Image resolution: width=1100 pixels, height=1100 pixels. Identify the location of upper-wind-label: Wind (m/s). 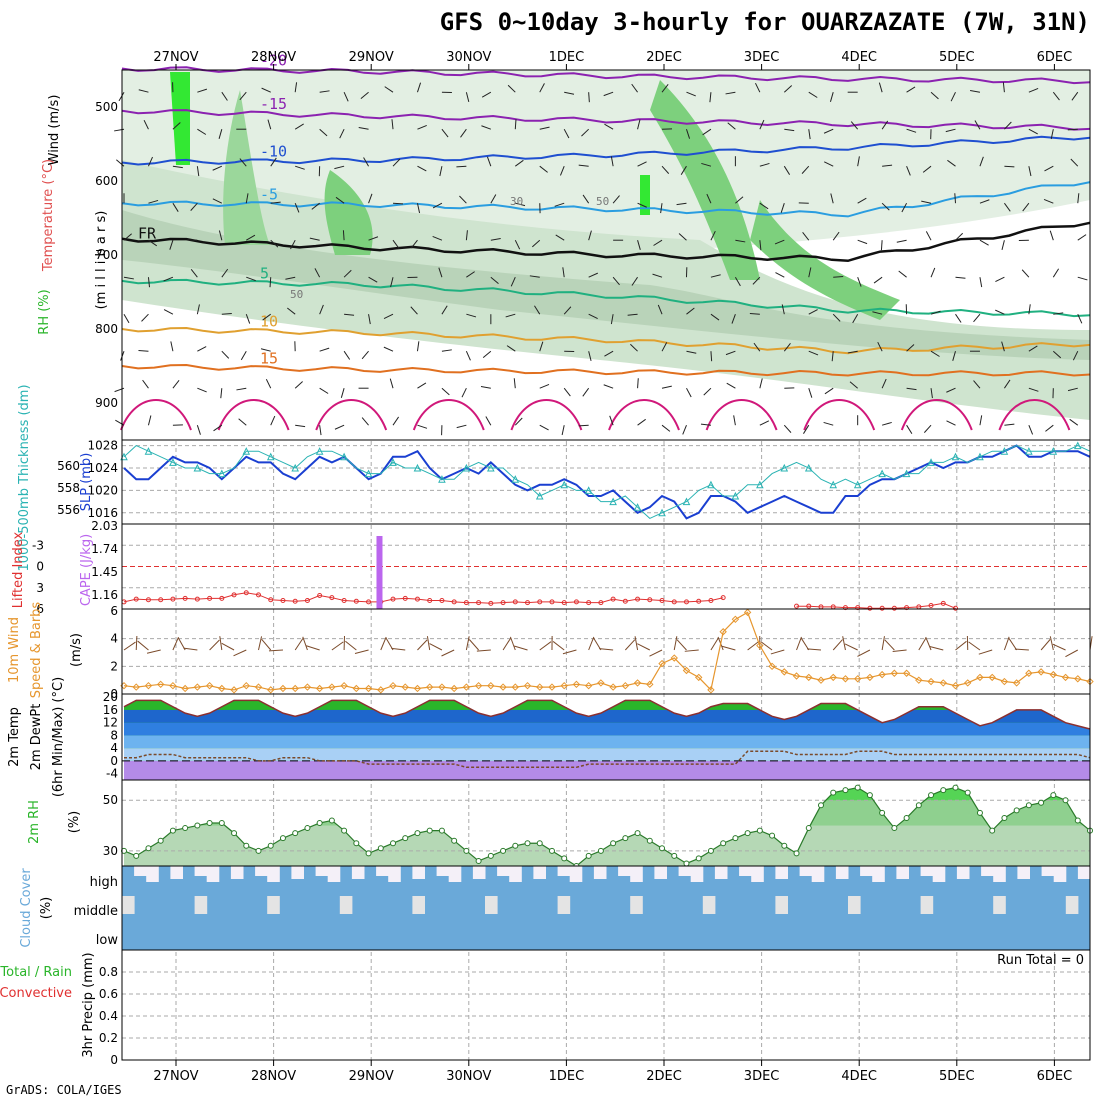
(54, 130).